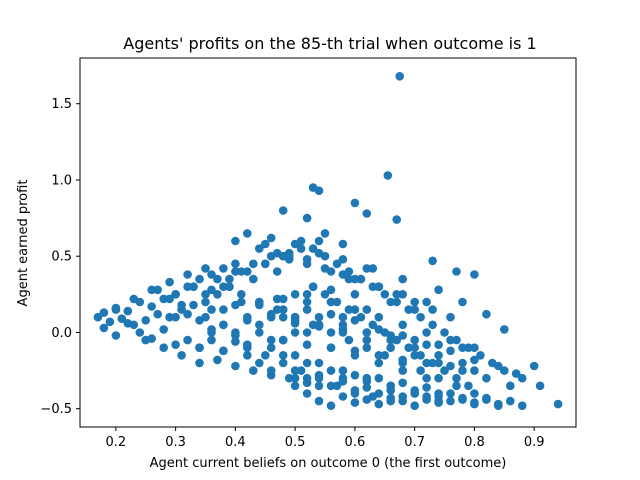 The width and height of the screenshot is (640, 480). I want to click on x-tick-label: 0.5, so click(295, 442).